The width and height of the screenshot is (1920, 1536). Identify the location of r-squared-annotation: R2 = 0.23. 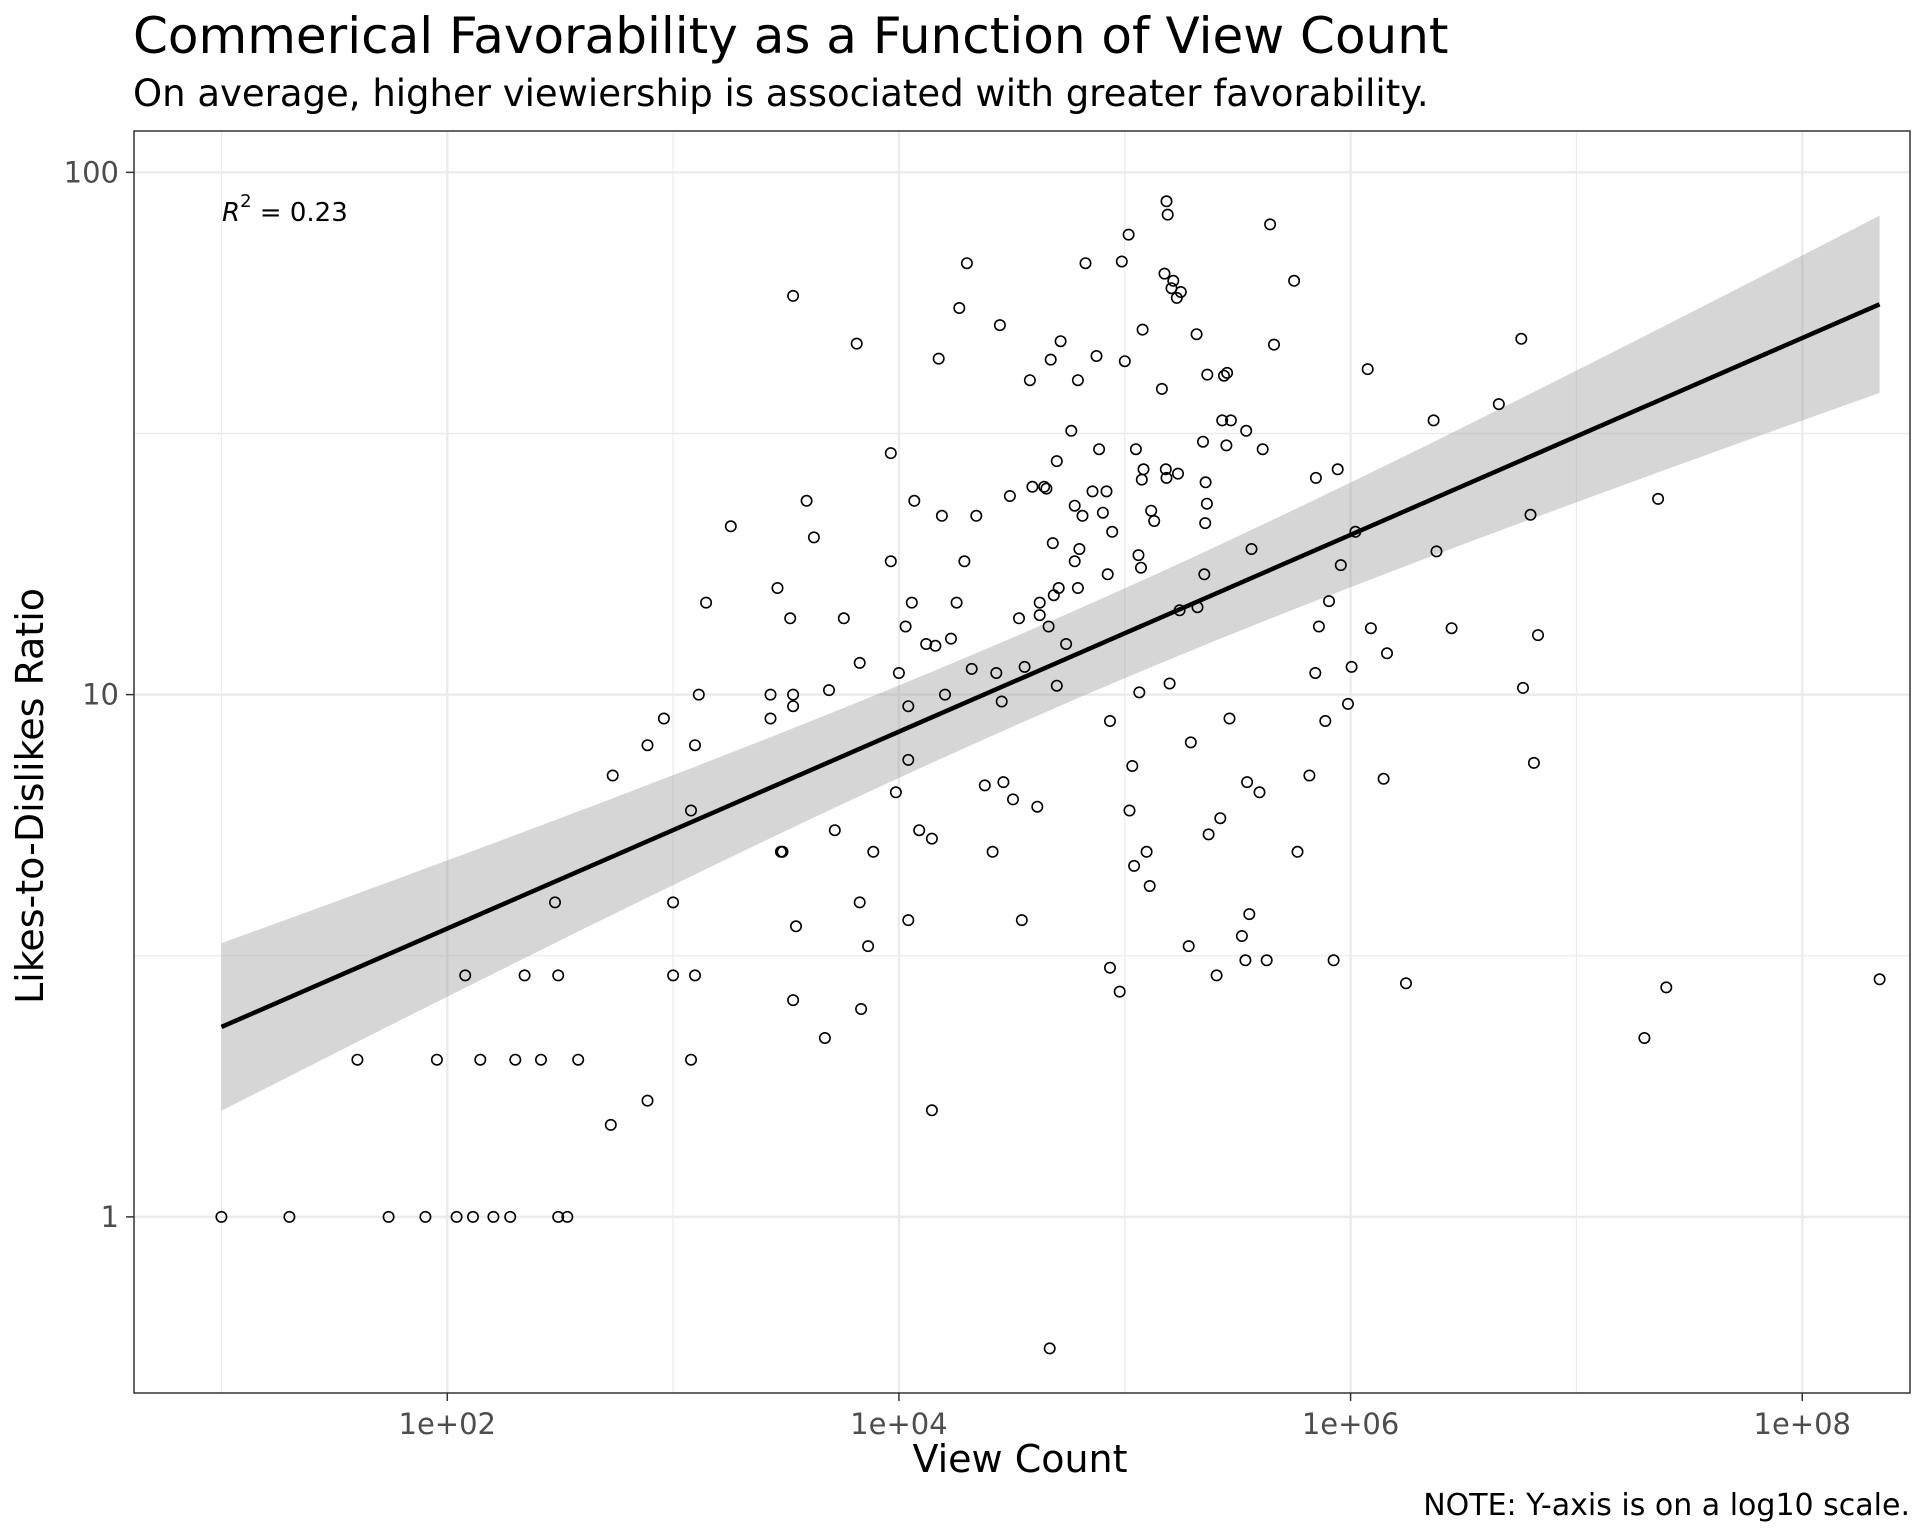
(285, 211).